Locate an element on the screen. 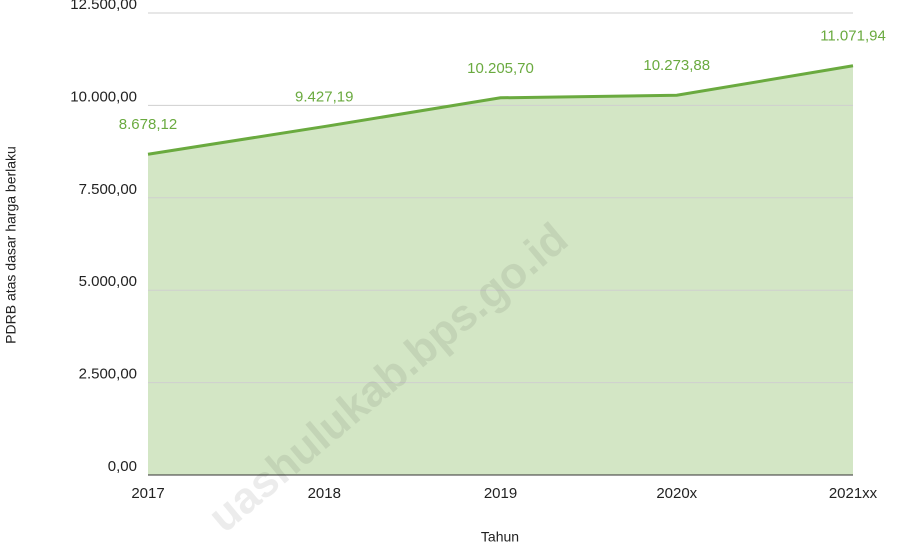  y-axis-label: PDRB atas dasar harga berlaku is located at coordinates (11, 245).